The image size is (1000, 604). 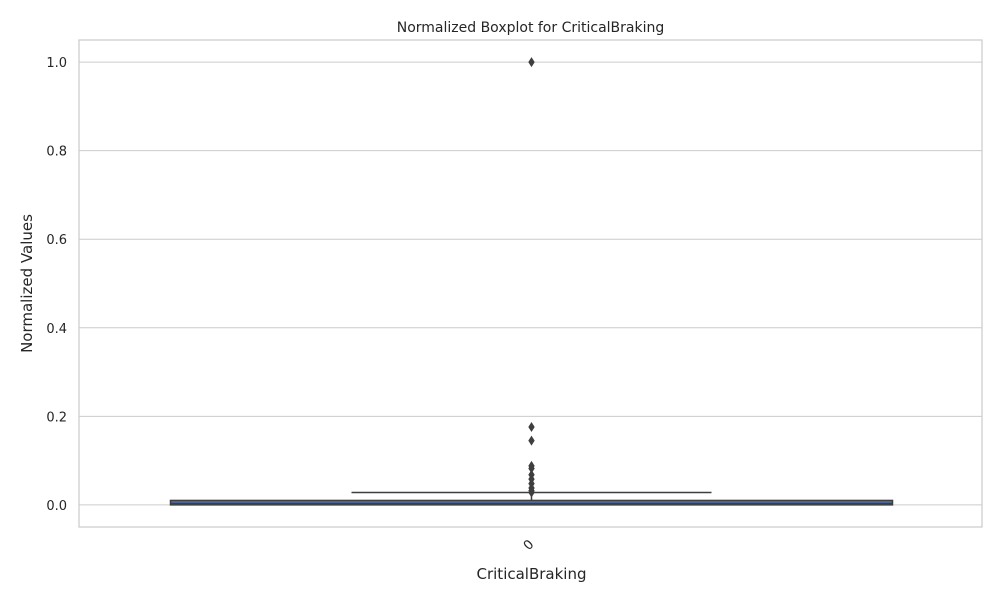 What do you see at coordinates (27, 283) in the screenshot?
I see `y-axis-label: Normalized Values` at bounding box center [27, 283].